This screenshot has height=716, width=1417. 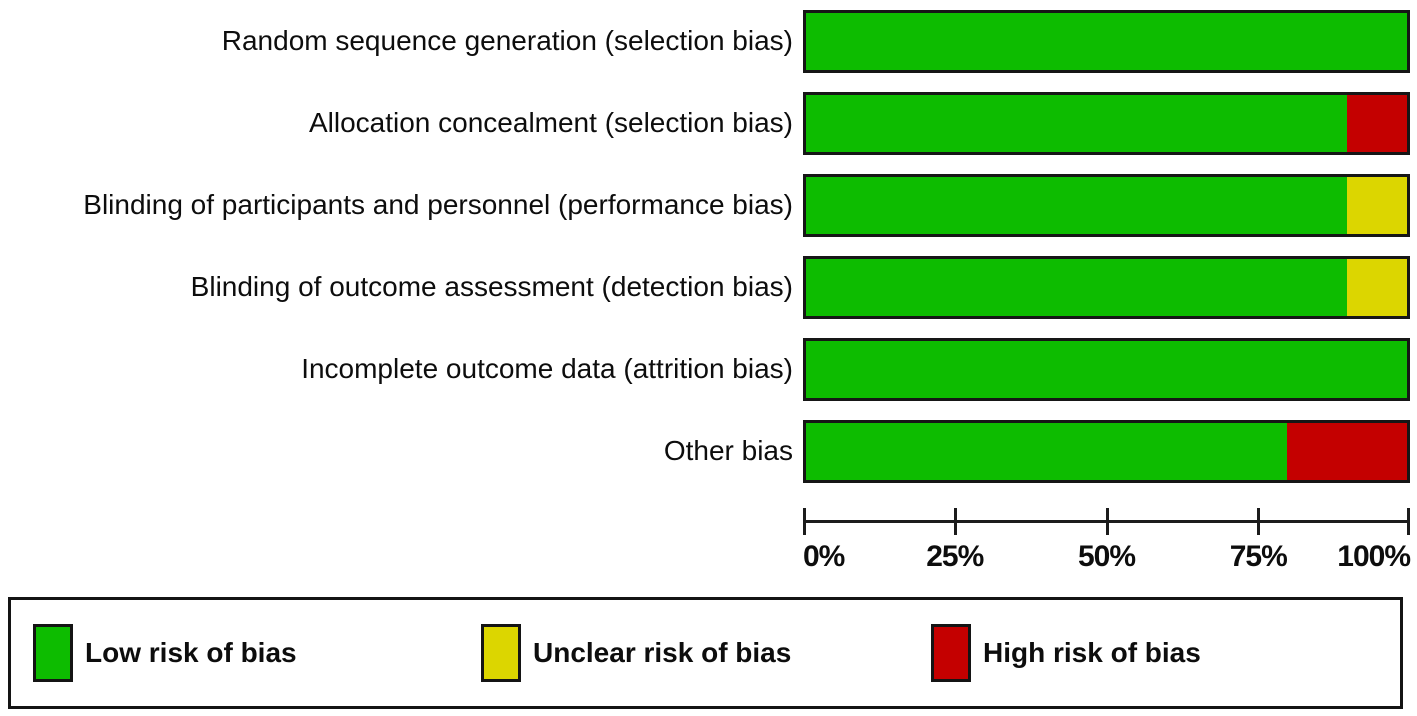 I want to click on legend-item-low-risk: Low risk of bias, so click(x=165, y=653).